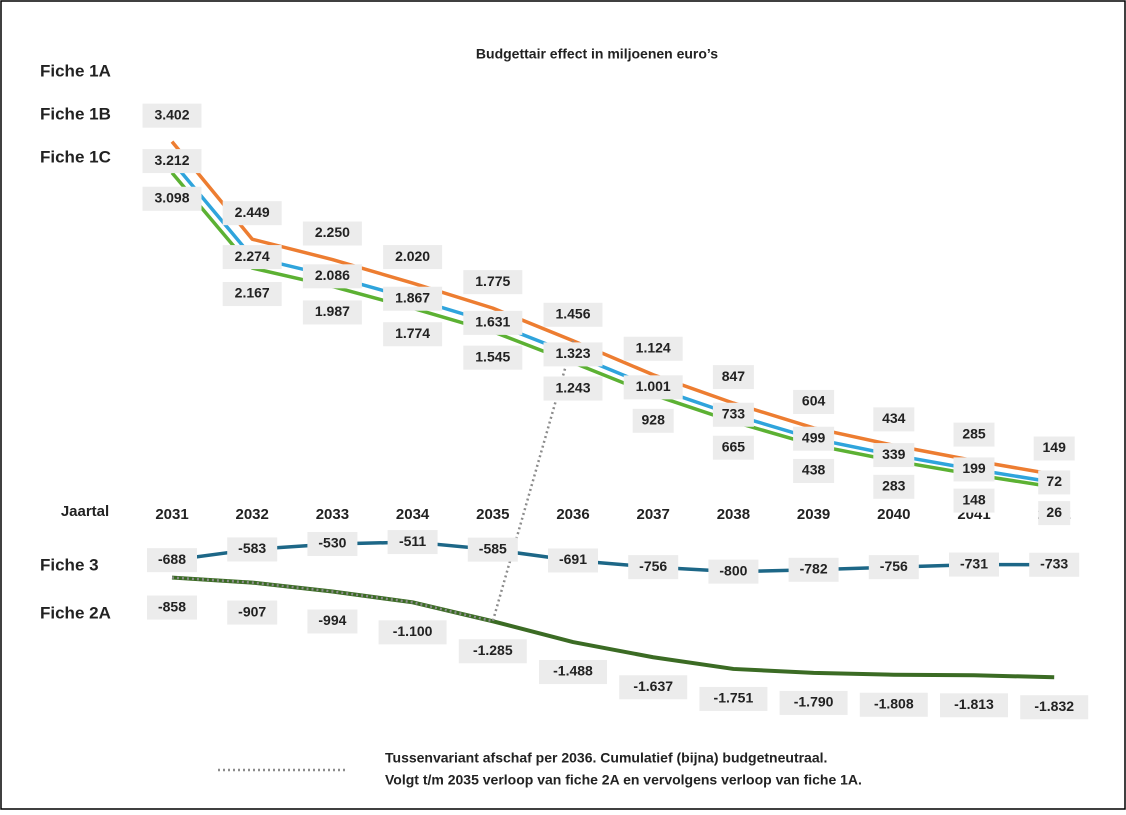 Image resolution: width=1126 pixels, height=815 pixels. I want to click on value-label: 149, so click(1055, 447).